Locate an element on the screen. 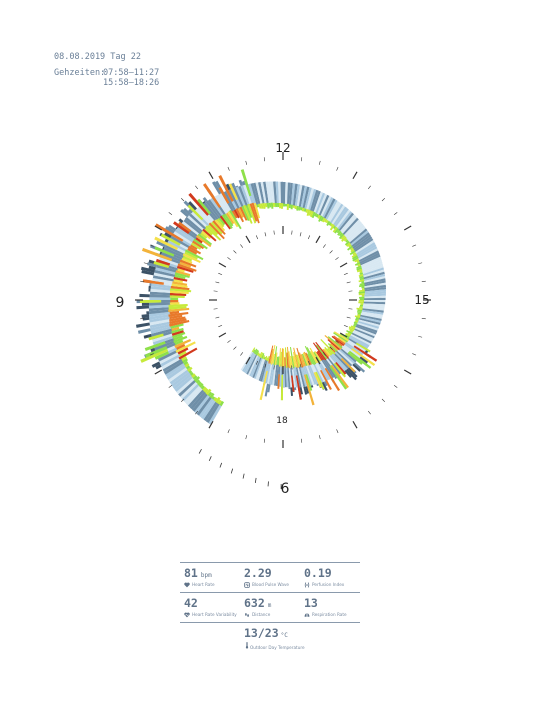 The height and width of the screenshot is (720, 540). blood-pulse-wave-value: 2.29 is located at coordinates (258, 573).